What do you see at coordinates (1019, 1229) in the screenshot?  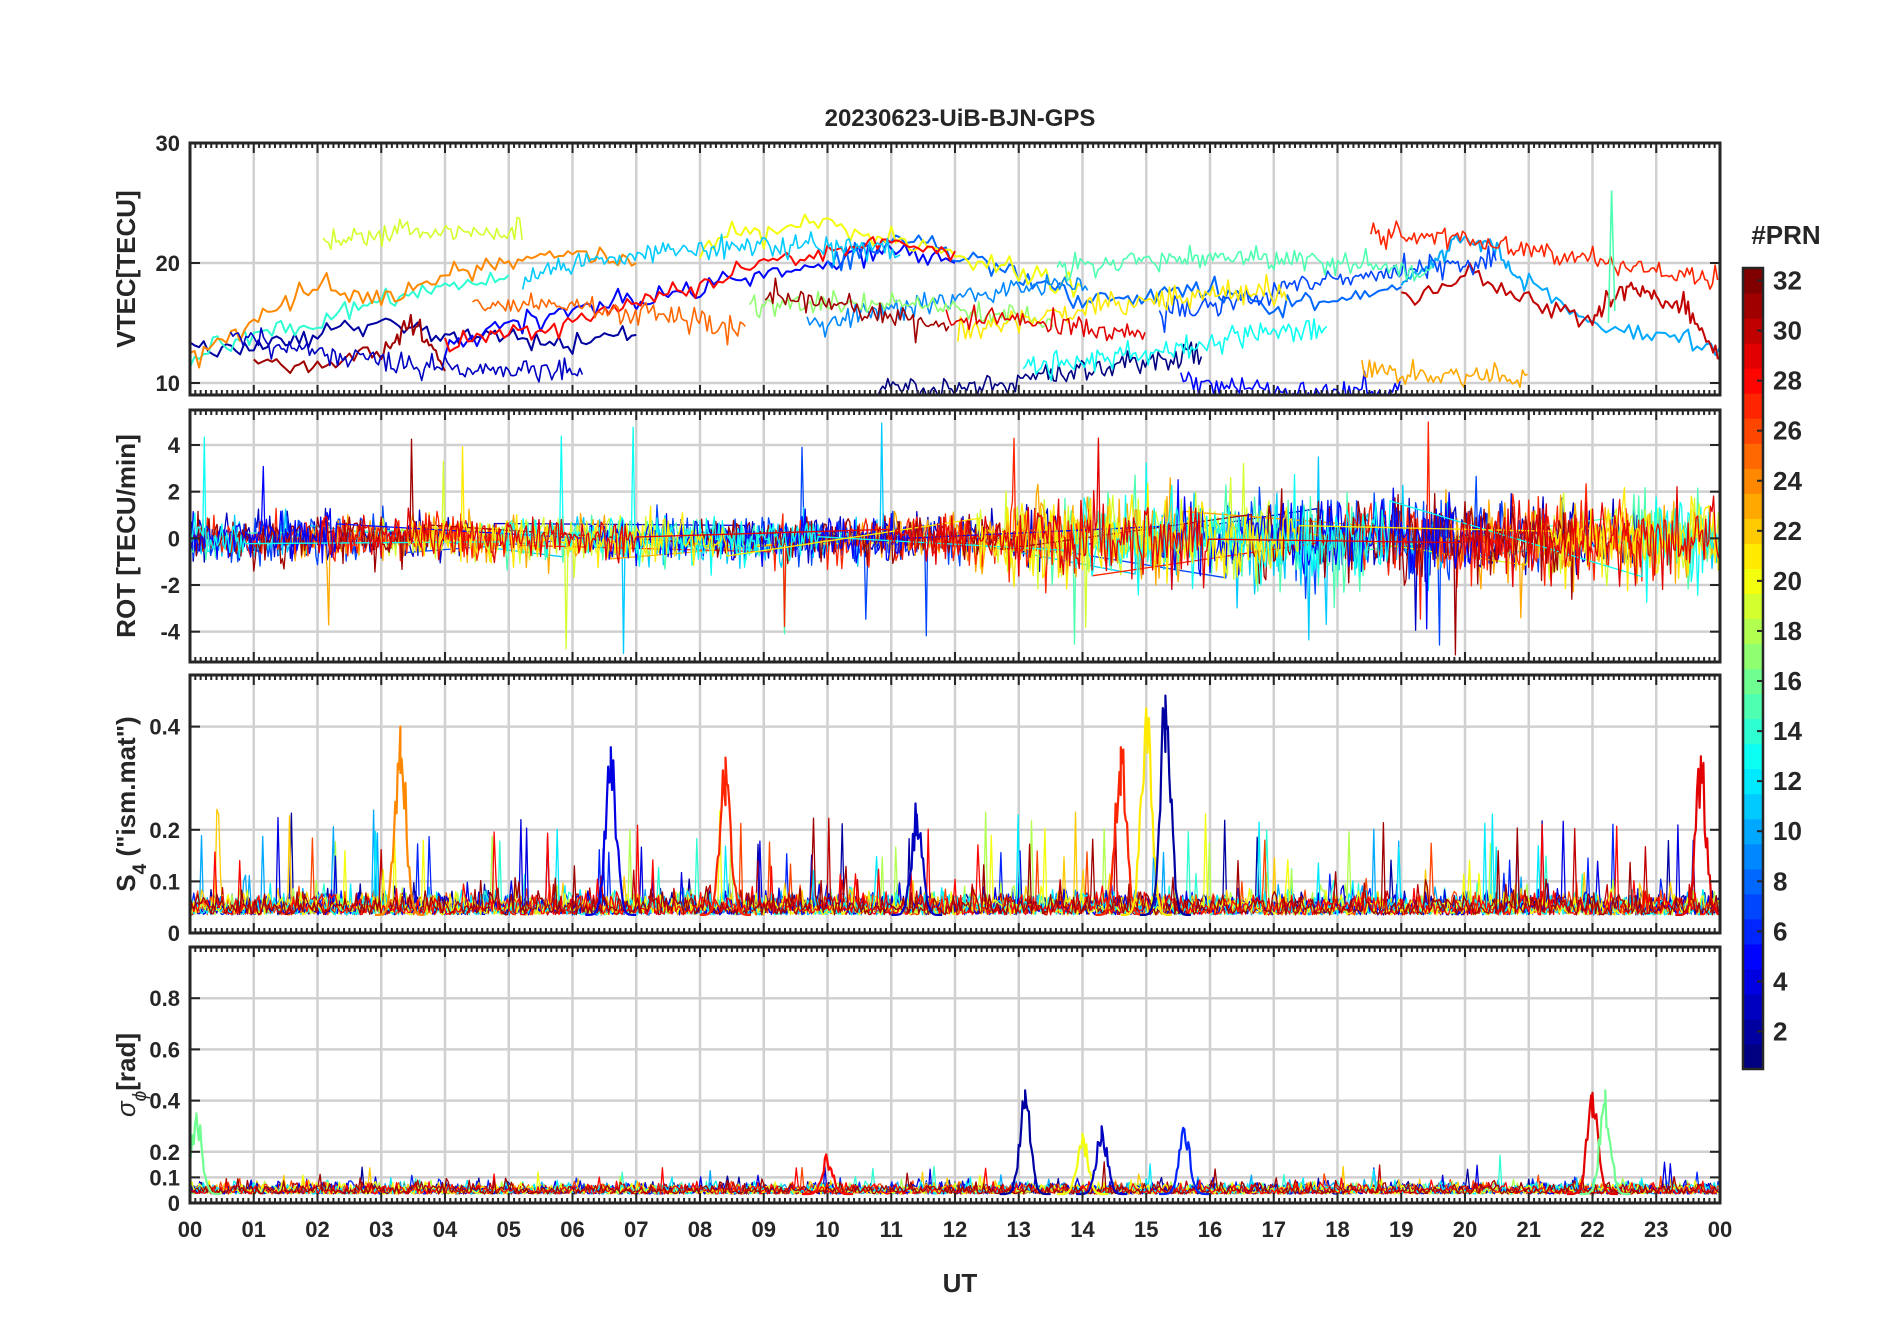 I see `x-tick-label: 13` at bounding box center [1019, 1229].